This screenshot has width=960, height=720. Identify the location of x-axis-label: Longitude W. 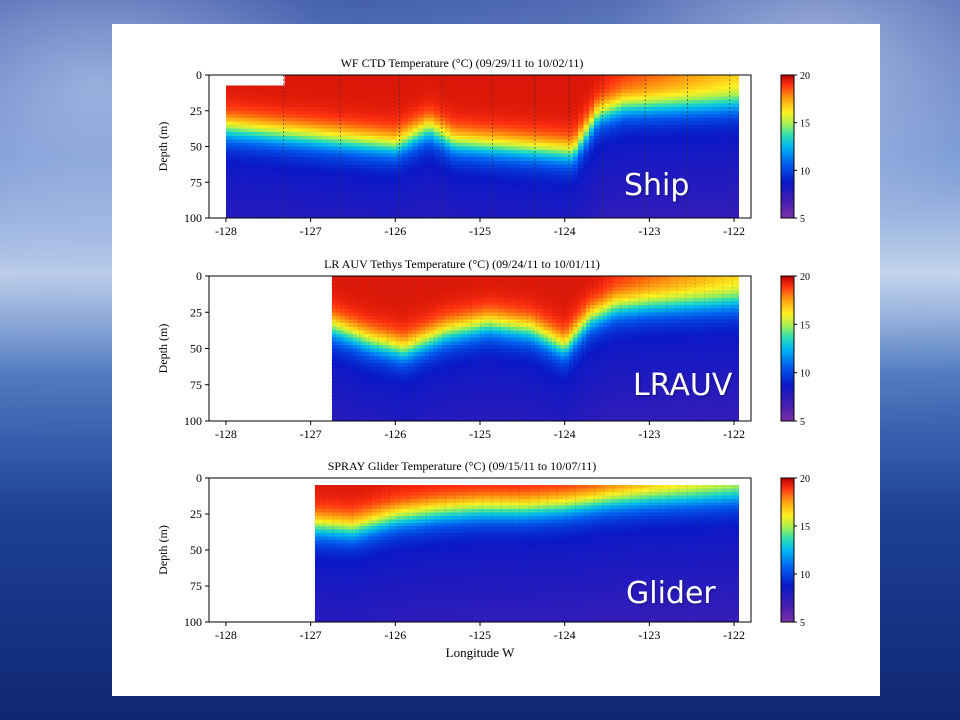
(480, 652).